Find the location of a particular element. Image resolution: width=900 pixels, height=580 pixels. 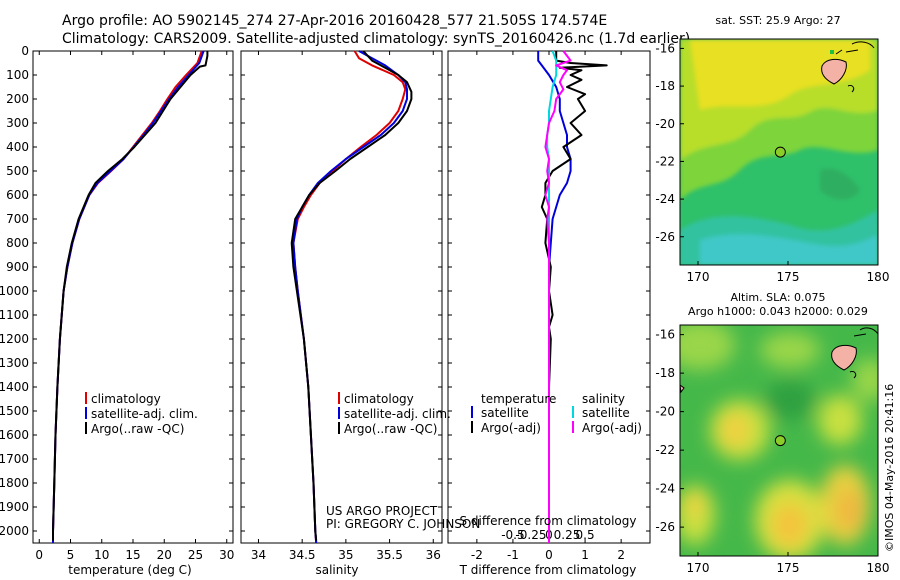

depth-tick-label: 1900 is located at coordinates (14, 507).